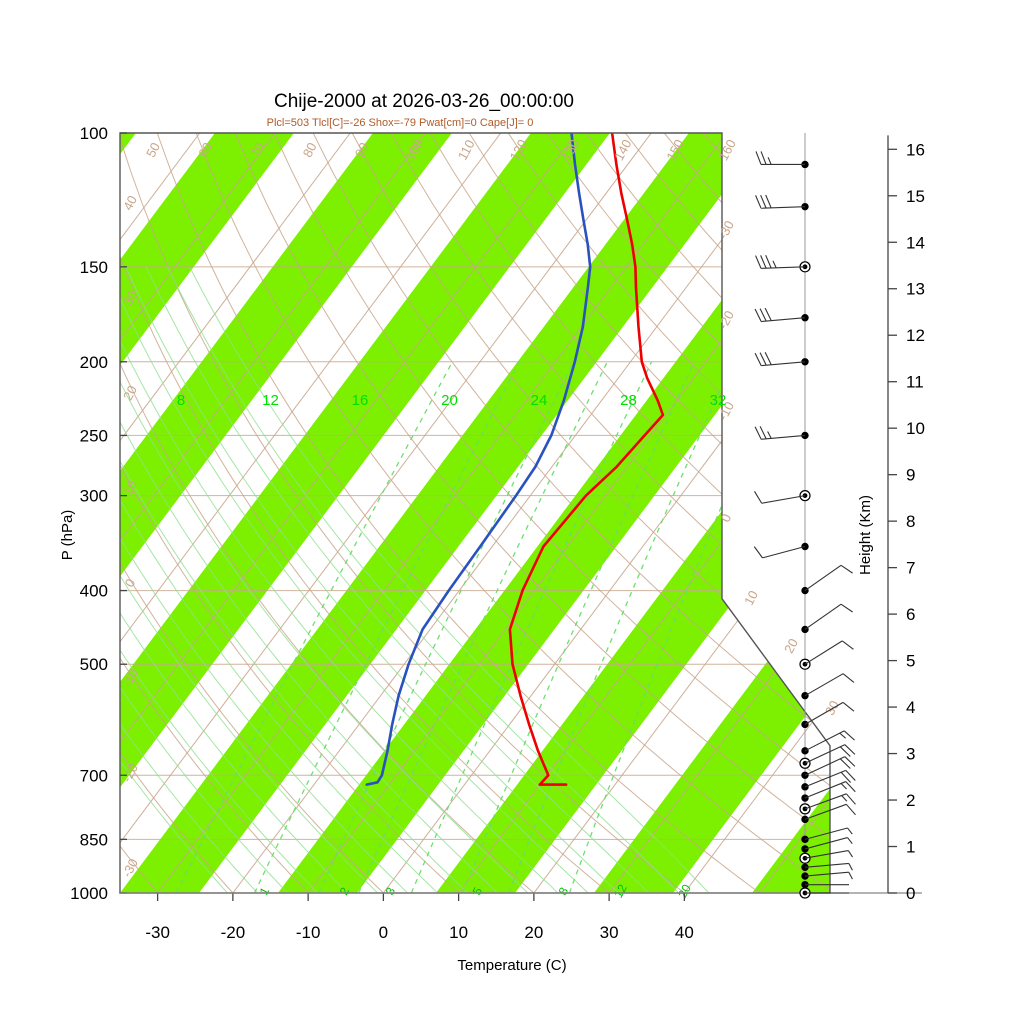 Image resolution: width=1024 pixels, height=1024 pixels. I want to click on wind-barbs, so click(804, 525).